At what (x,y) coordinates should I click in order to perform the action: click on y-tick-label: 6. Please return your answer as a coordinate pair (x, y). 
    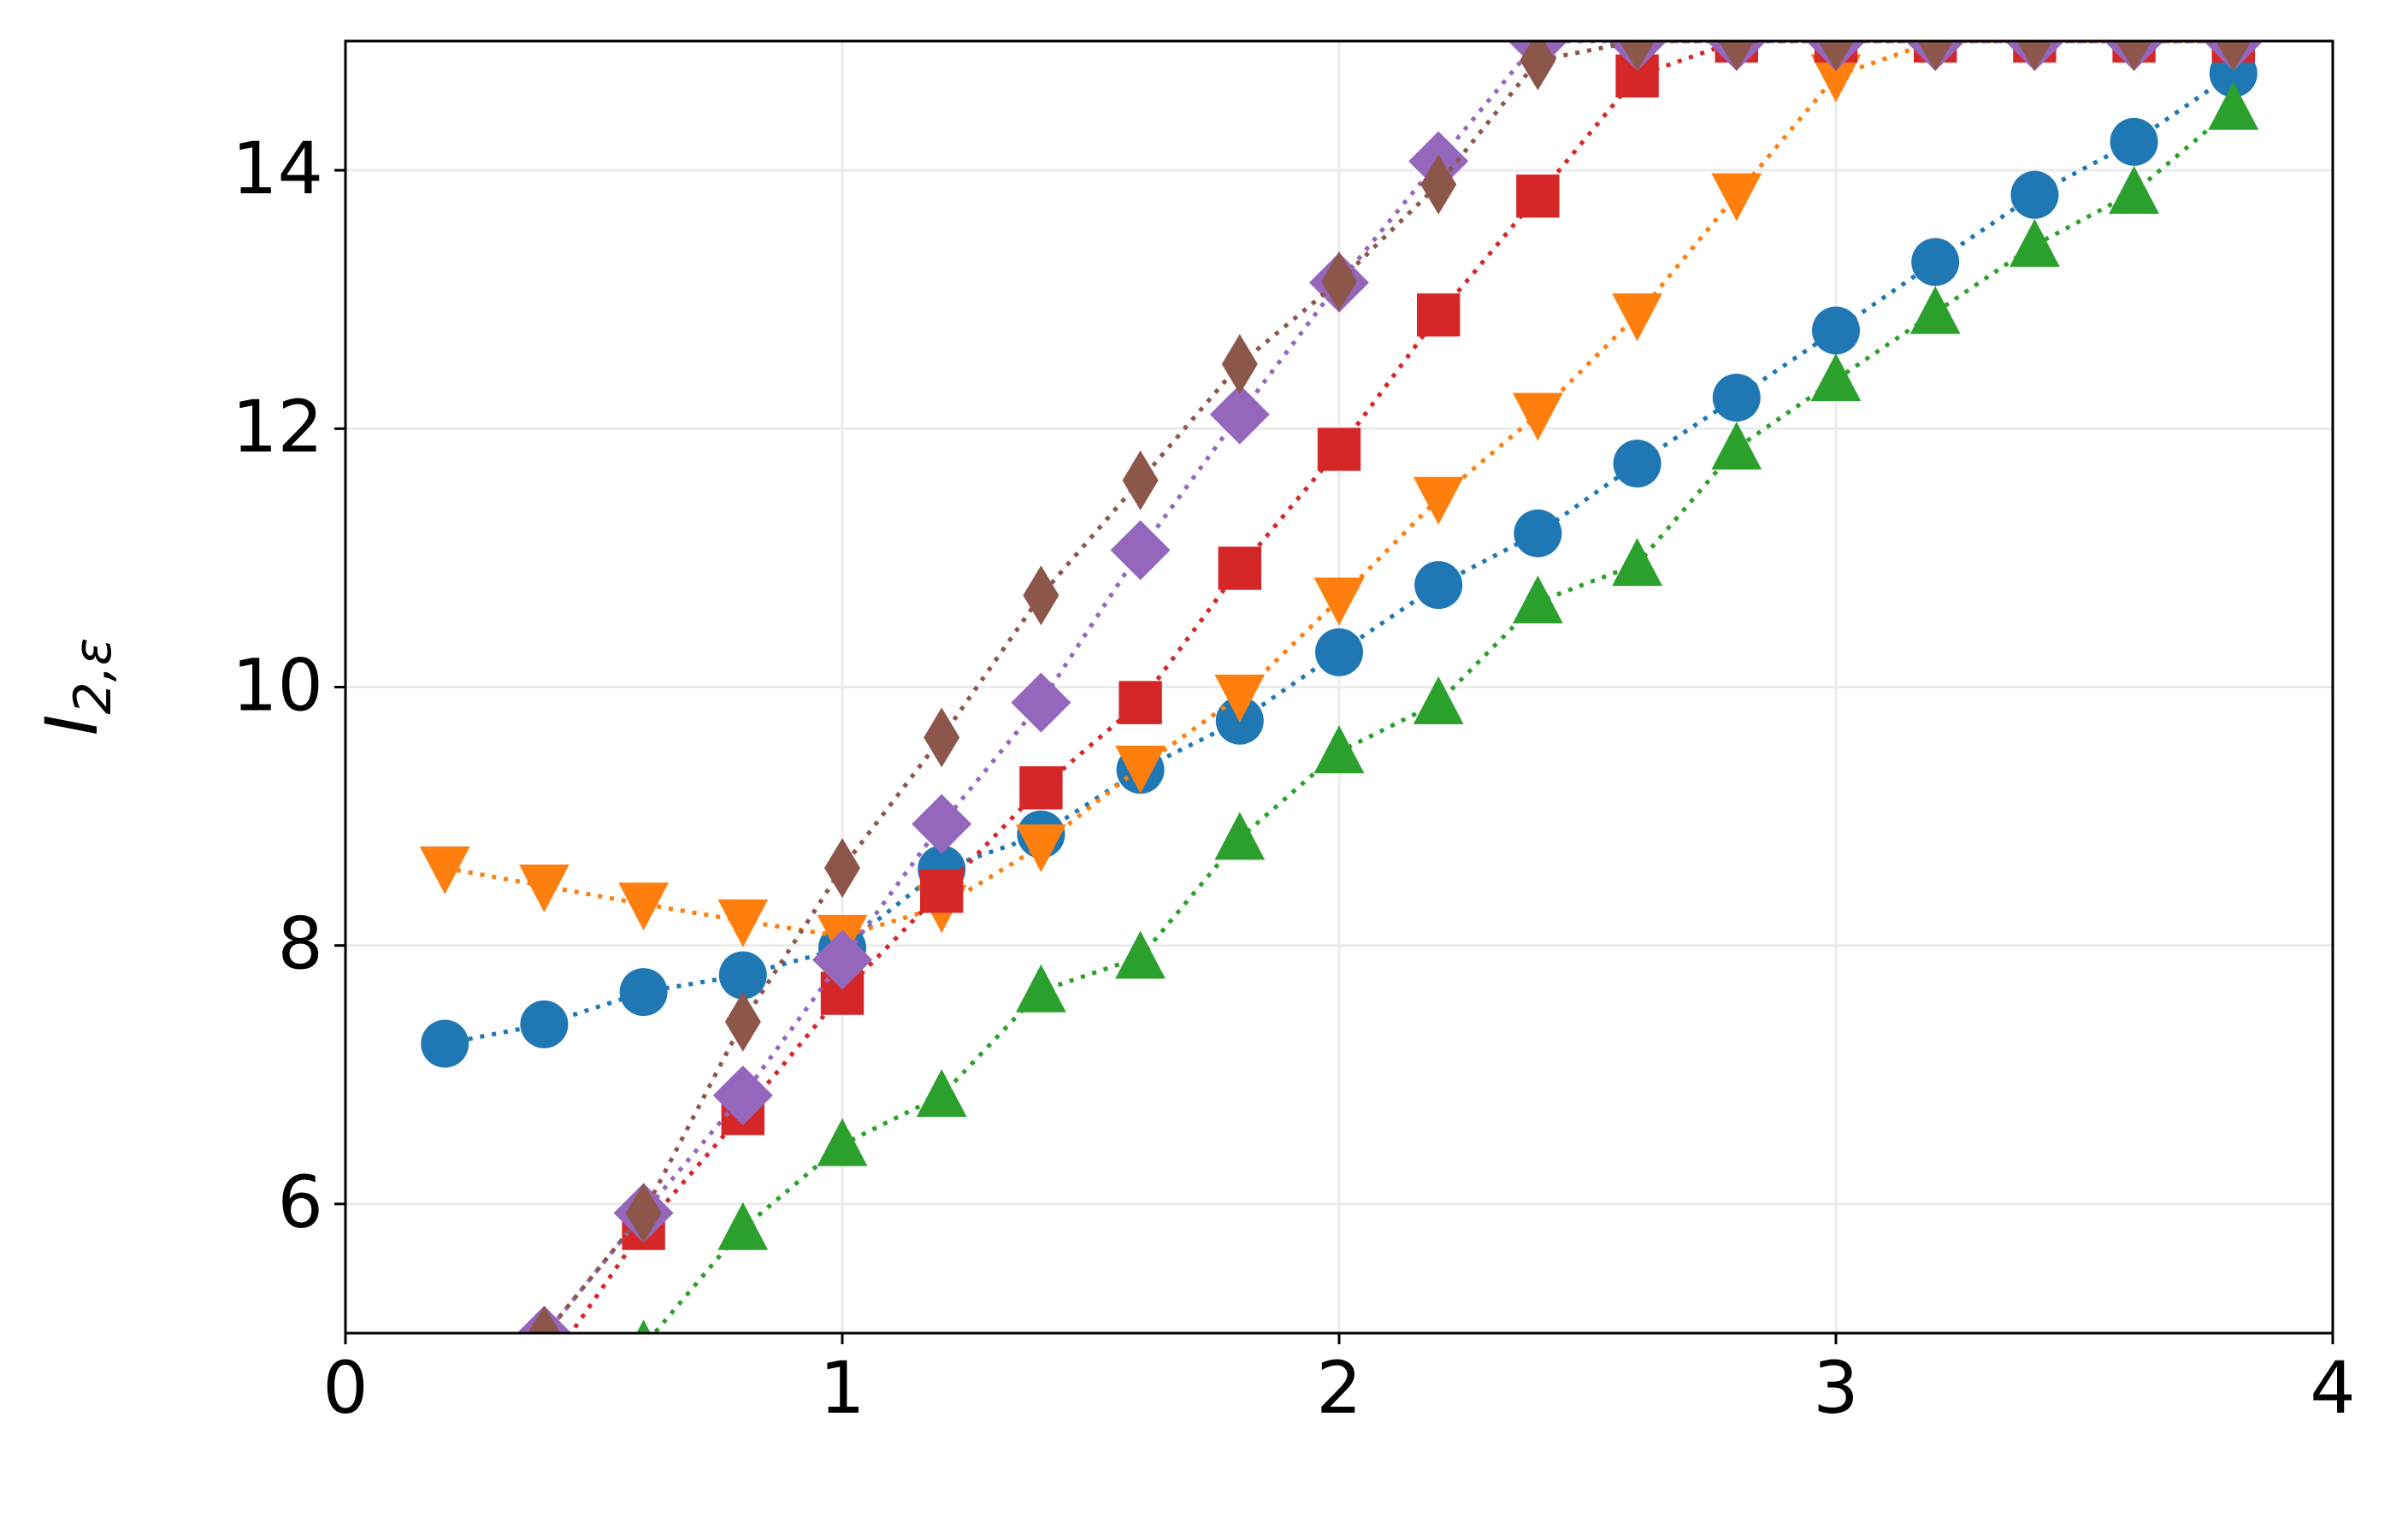
    Looking at the image, I should click on (300, 1202).